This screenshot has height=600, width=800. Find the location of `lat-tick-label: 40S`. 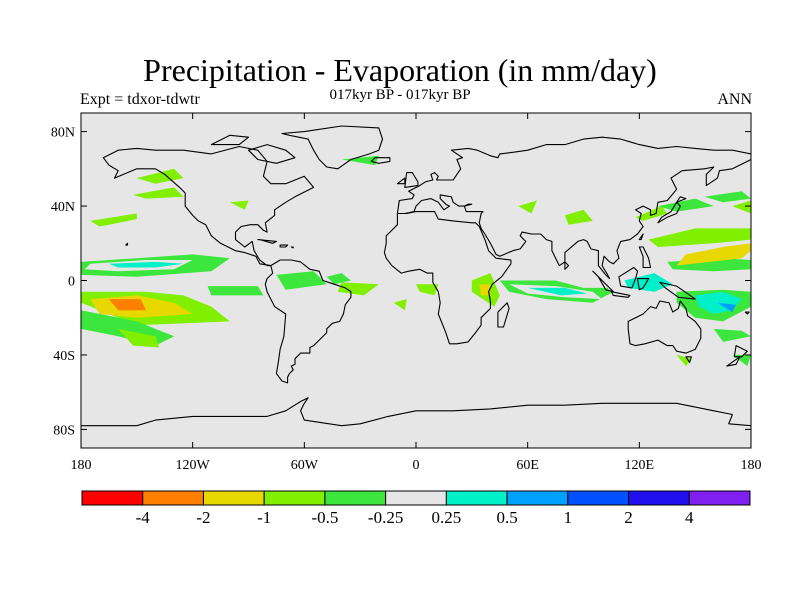

lat-tick-label: 40S is located at coordinates (64, 356).